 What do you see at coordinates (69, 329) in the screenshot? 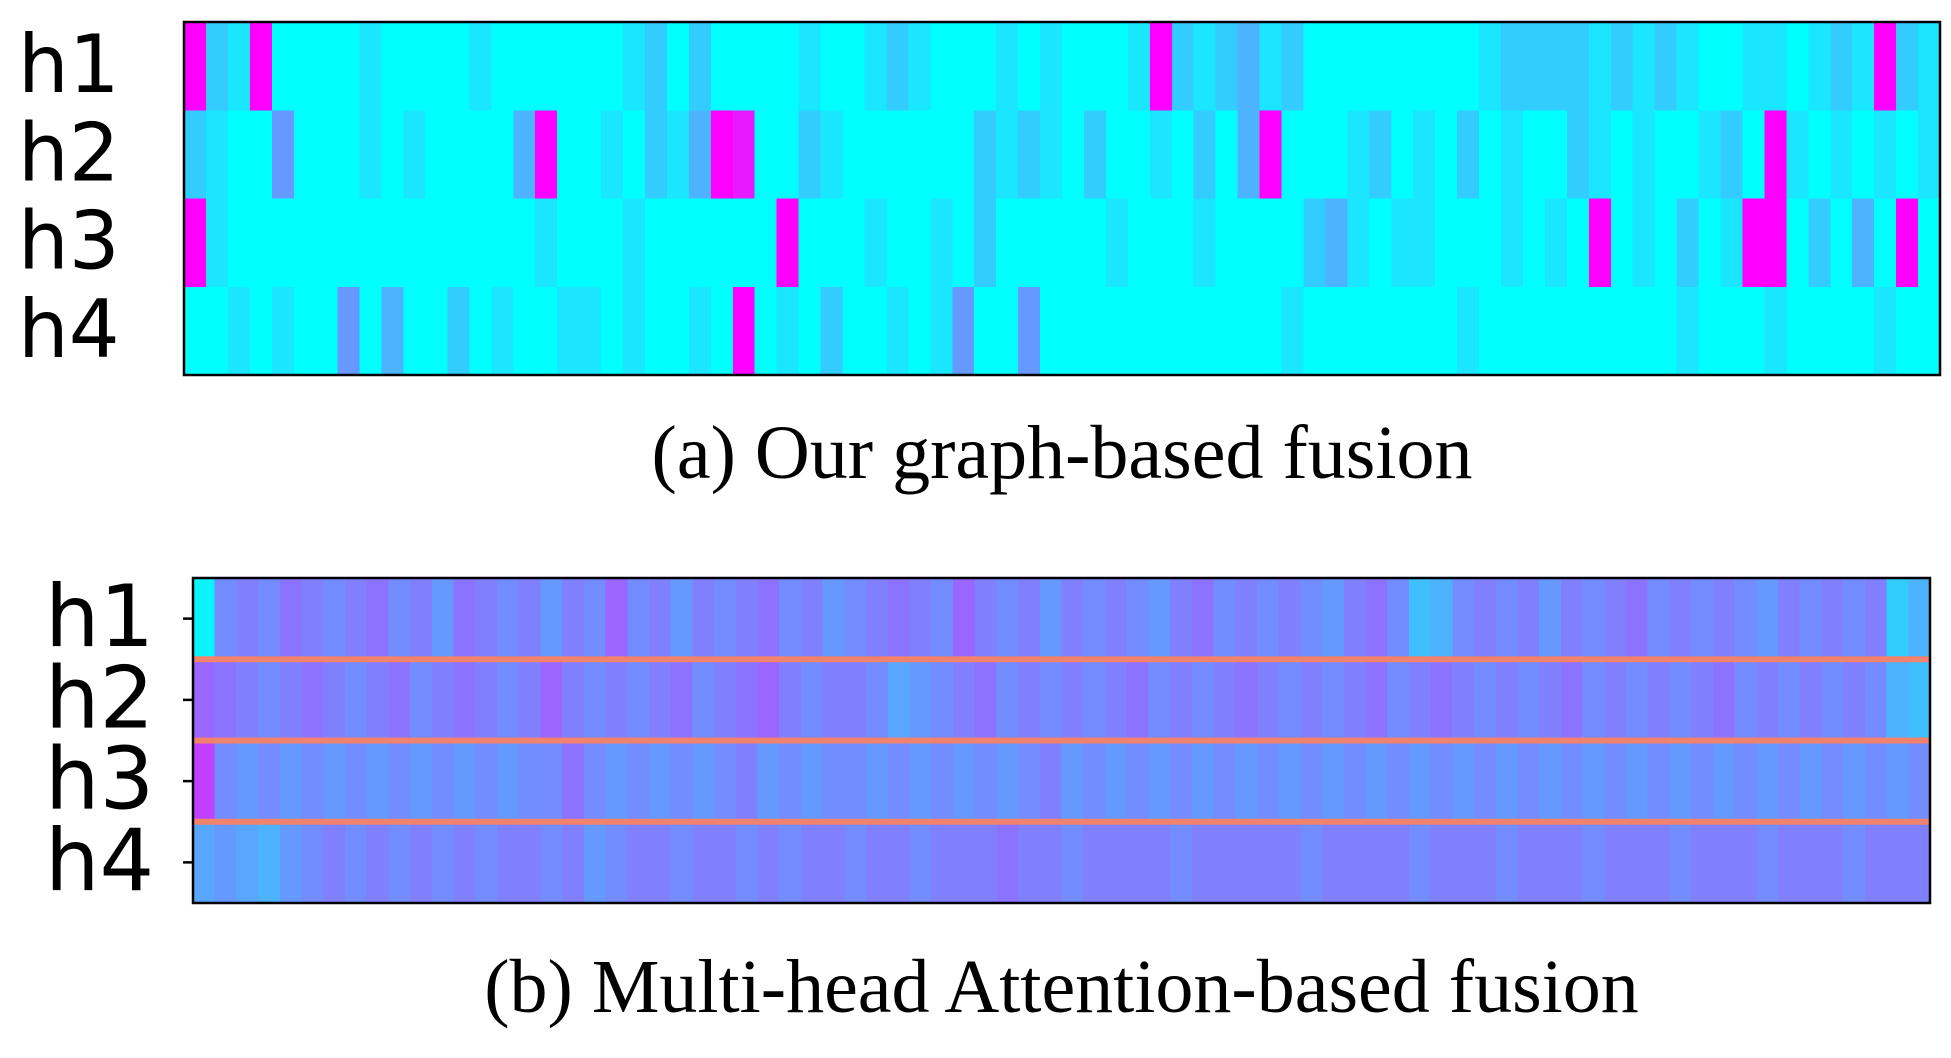
I see `row-label: h4` at bounding box center [69, 329].